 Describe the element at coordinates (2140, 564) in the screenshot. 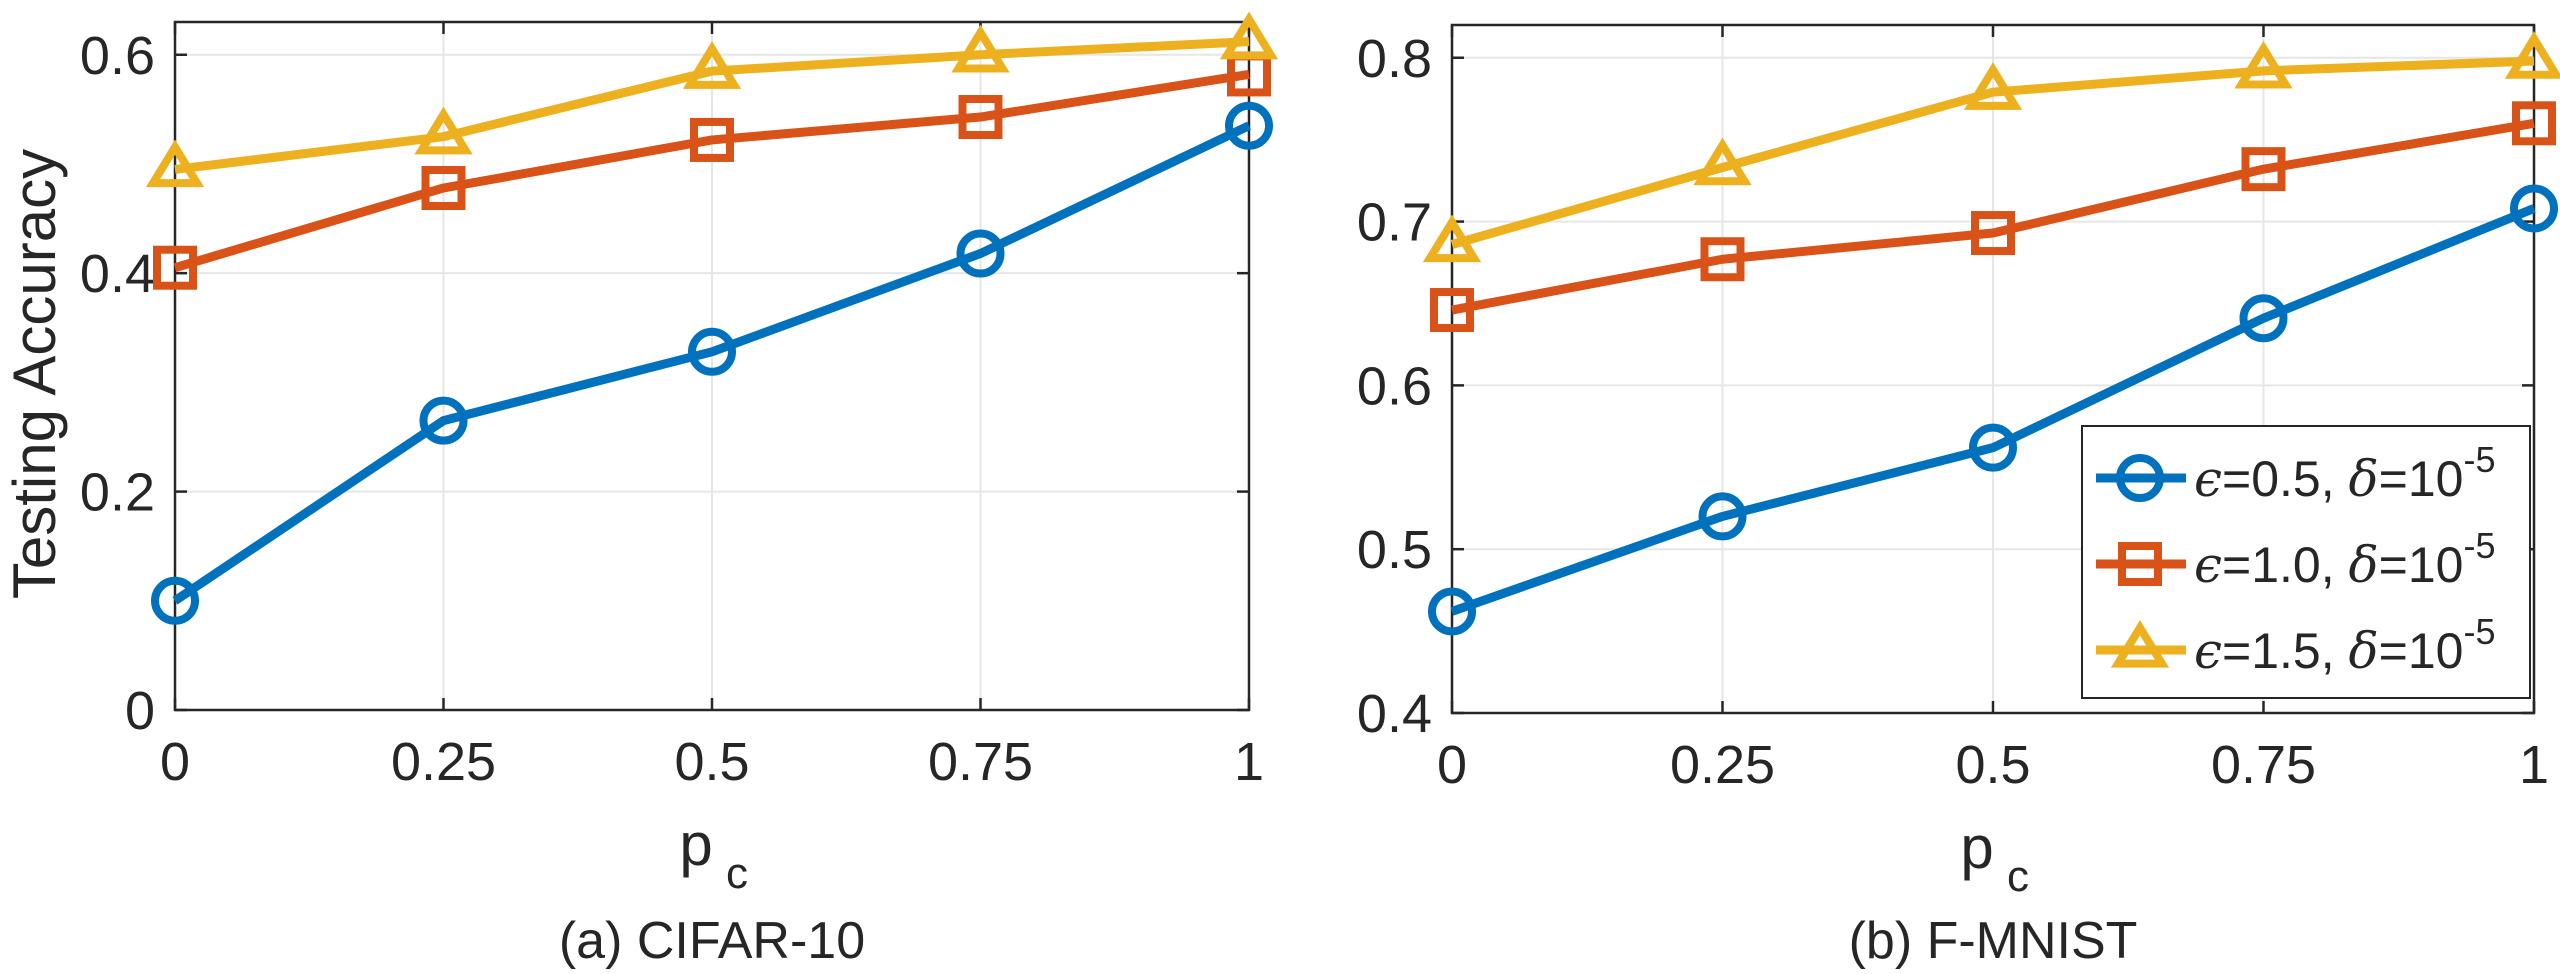

I see `legend-marker-square` at that location.